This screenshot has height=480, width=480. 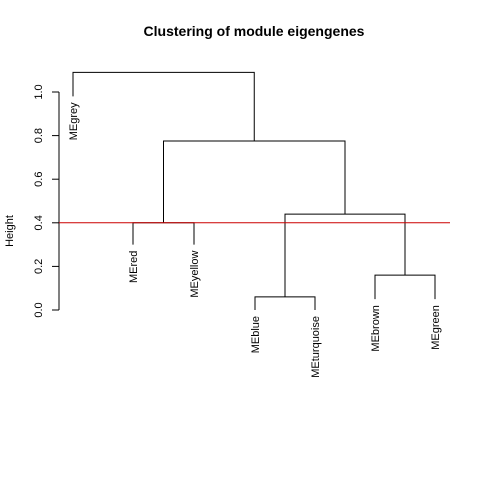 What do you see at coordinates (39, 179) in the screenshot?
I see `y-tick-label: 0.6` at bounding box center [39, 179].